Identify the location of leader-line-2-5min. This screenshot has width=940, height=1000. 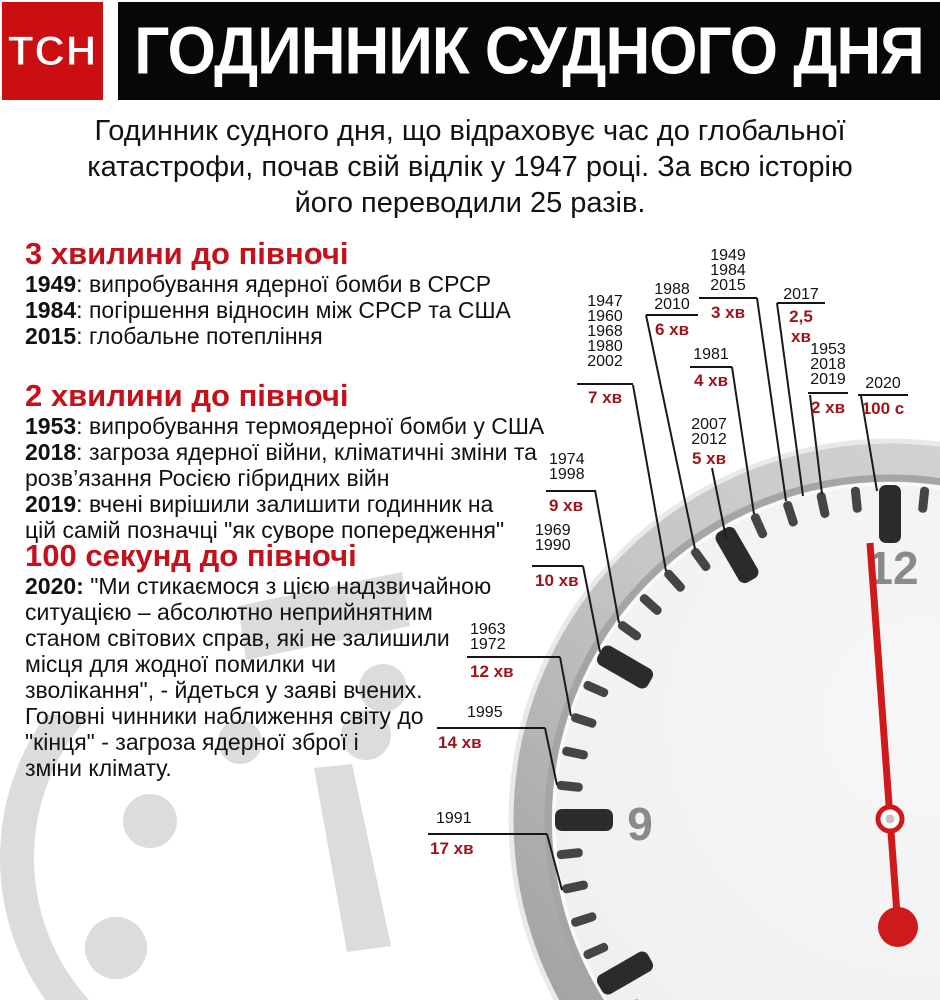
(790, 399).